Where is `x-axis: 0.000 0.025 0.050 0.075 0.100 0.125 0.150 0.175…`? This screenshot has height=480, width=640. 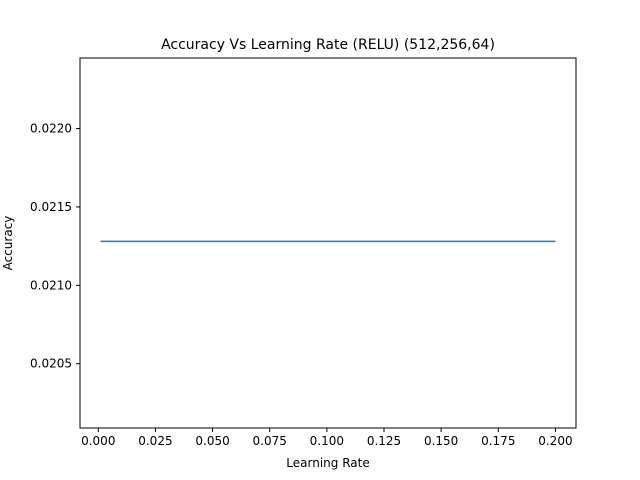
x-axis: 0.000 0.025 0.050 0.075 0.100 0.125 0.150 0.175… is located at coordinates (327, 438).